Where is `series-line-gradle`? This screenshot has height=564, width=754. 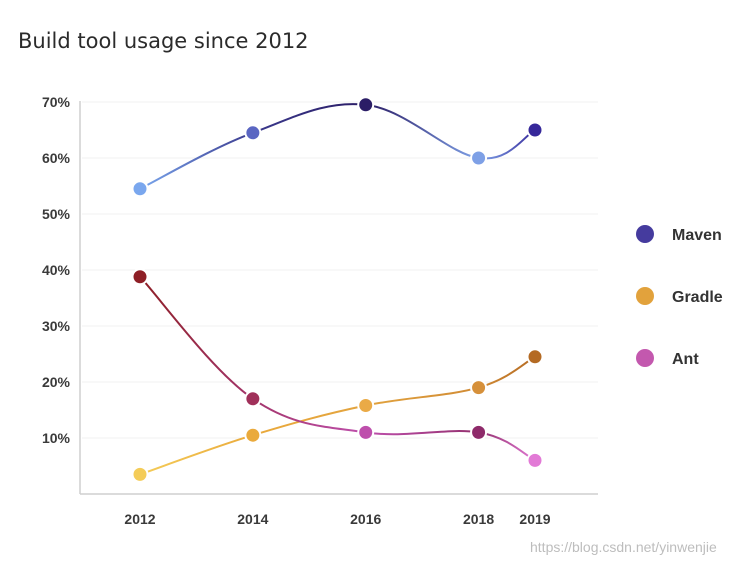
series-line-gradle is located at coordinates (337, 415).